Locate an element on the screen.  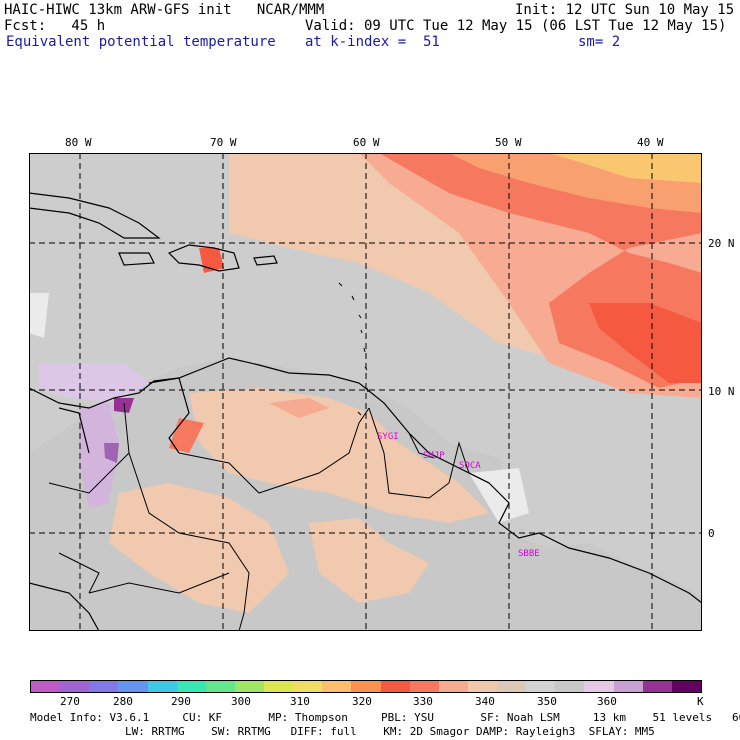
colorbar-label-320: 320 is located at coordinates (362, 701).